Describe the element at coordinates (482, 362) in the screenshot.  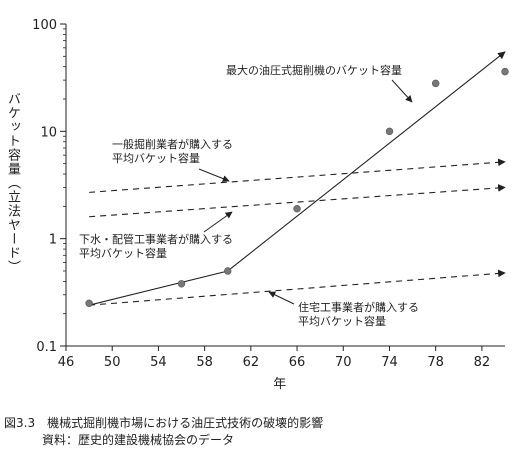
I see `x-tick-label: 82` at that location.